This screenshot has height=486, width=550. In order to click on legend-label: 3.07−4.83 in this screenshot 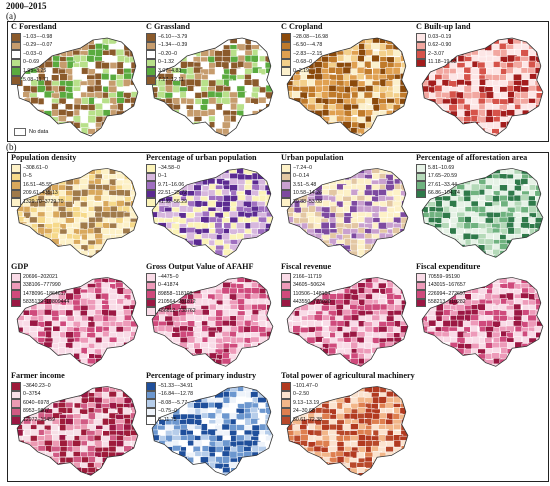, I will do `click(170, 71)`.